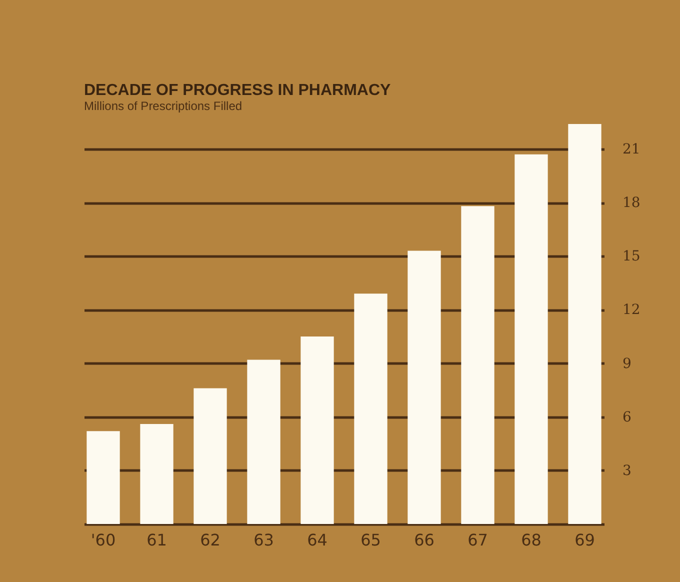 Image resolution: width=680 pixels, height=582 pixels. I want to click on y-tick-label: 9, so click(627, 364).